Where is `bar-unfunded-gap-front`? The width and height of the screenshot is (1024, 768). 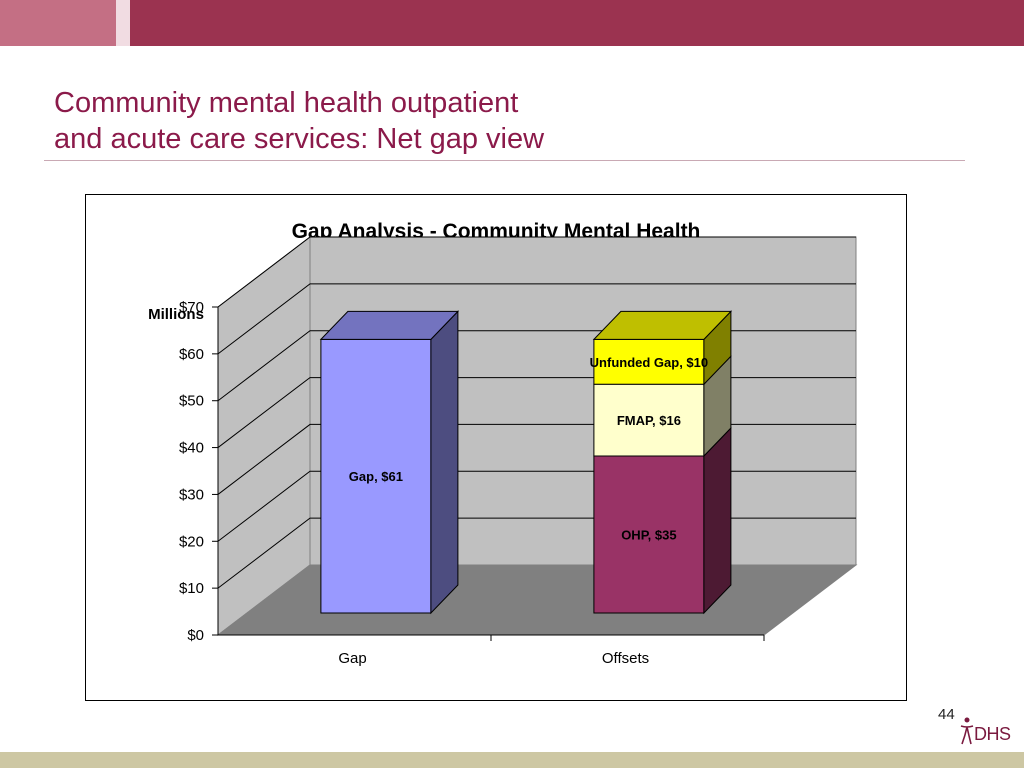 bar-unfunded-gap-front is located at coordinates (649, 361).